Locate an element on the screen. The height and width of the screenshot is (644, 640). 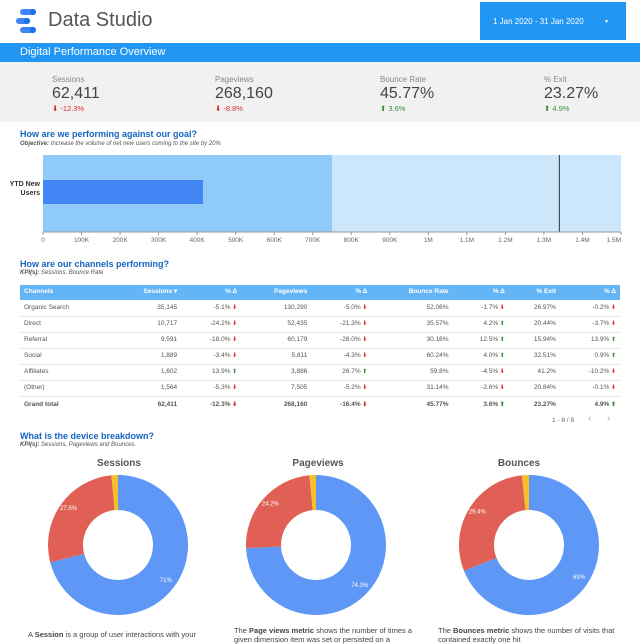
table-cell: 30.16% is located at coordinates (412, 340).